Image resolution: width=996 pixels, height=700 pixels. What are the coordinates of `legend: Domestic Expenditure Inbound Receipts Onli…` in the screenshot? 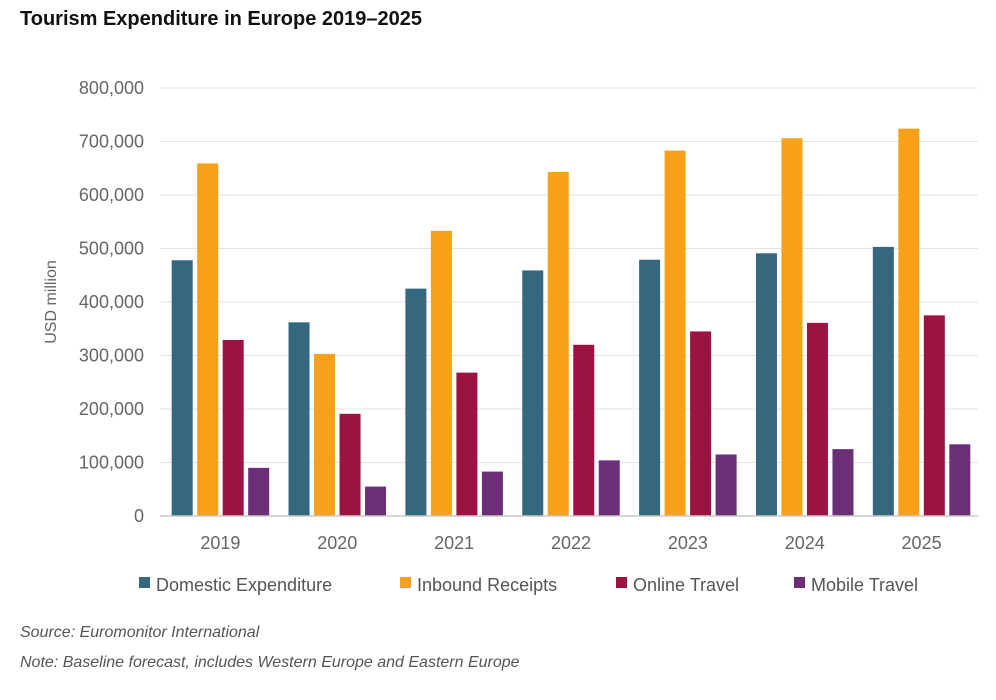 It's located at (528, 585).